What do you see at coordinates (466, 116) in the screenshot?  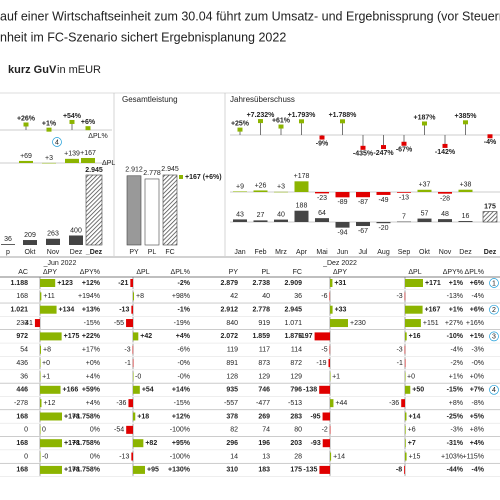 I see `pin-label: +385%` at bounding box center [466, 116].